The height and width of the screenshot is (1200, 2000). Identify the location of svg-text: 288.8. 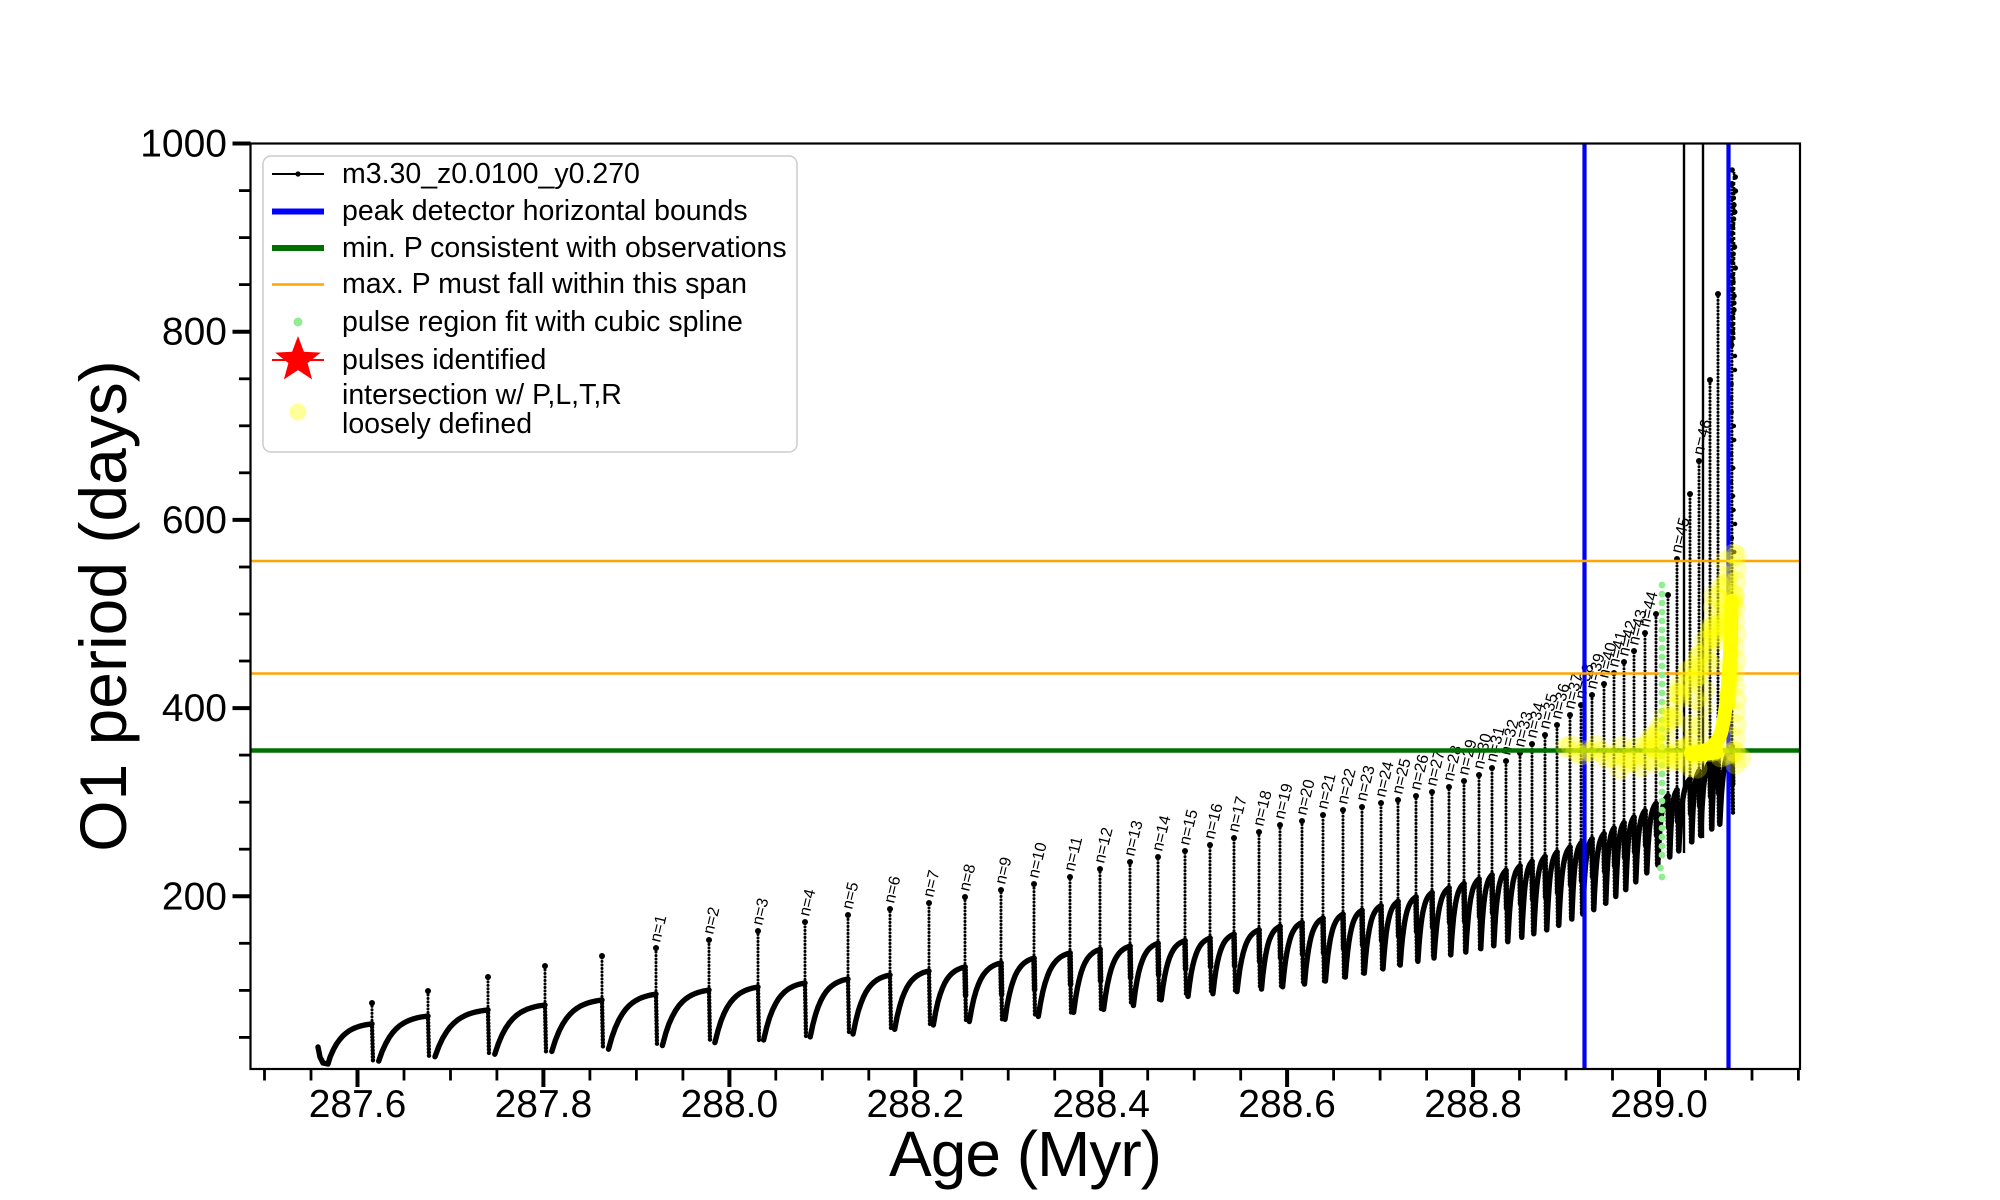
(1473, 1104).